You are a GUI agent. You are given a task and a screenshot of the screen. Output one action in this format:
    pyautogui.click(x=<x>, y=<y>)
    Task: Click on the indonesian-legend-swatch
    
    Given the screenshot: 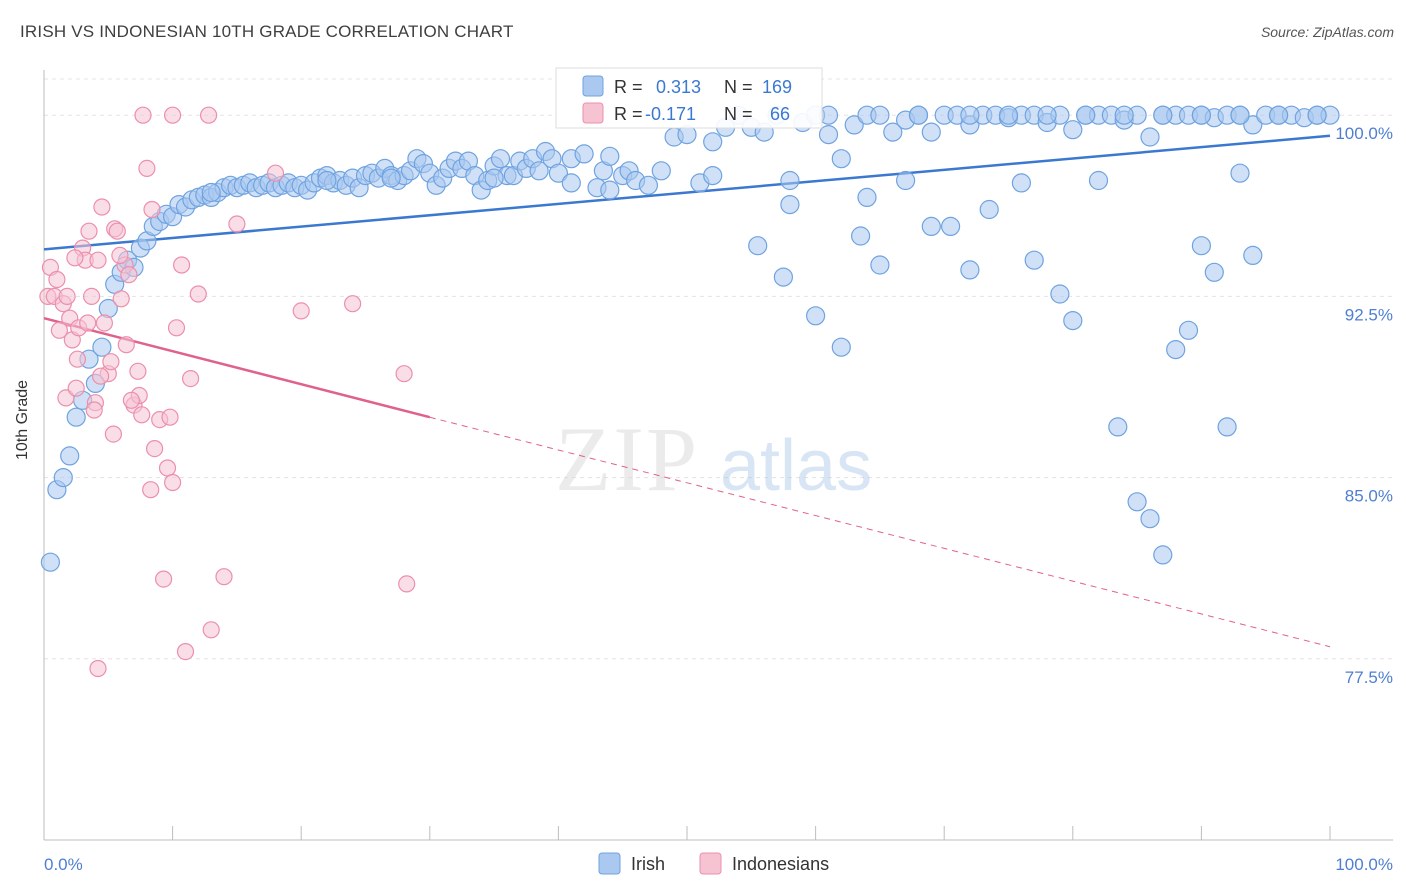 What is the action you would take?
    pyautogui.click(x=593, y=113)
    